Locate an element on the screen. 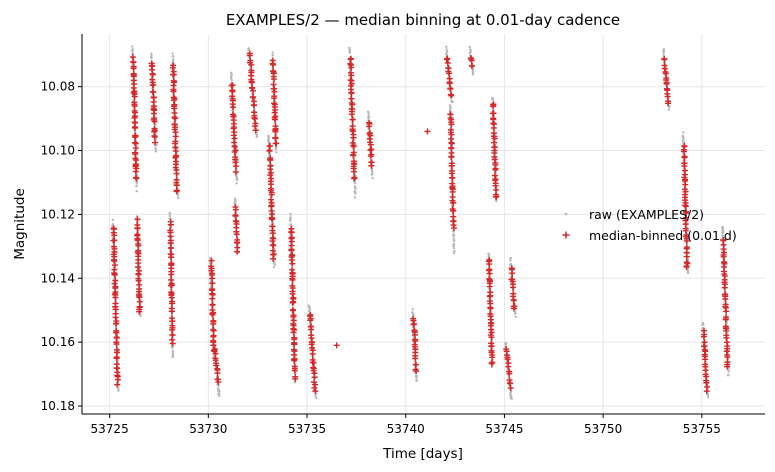 This screenshot has height=472, width=775. x-tick-label: 53750 is located at coordinates (603, 429).